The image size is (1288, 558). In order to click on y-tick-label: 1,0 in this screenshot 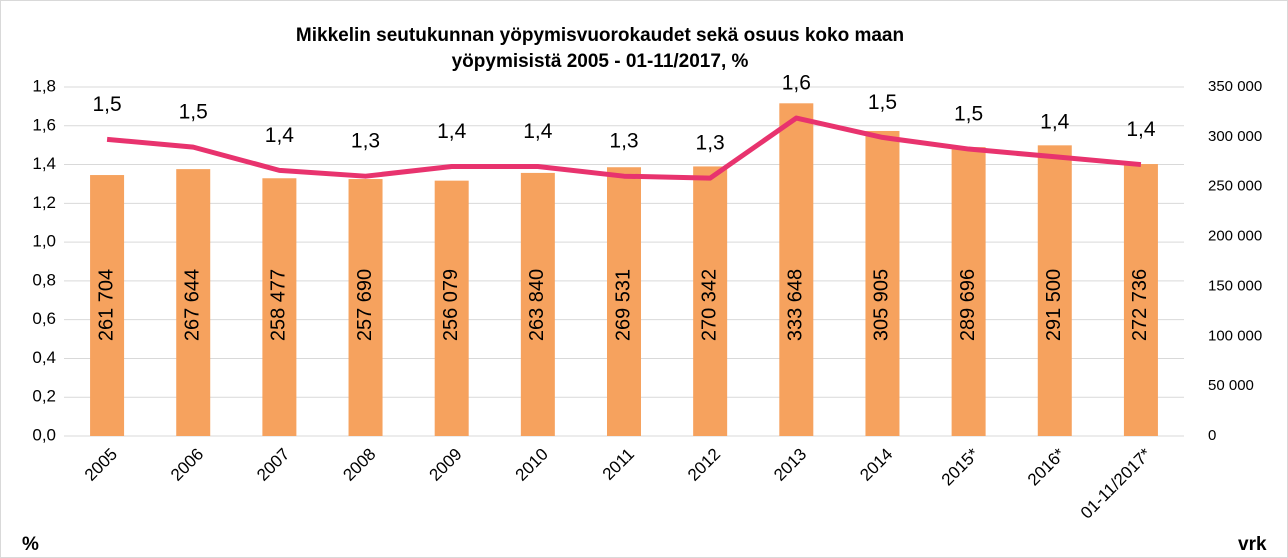, I will do `click(44, 241)`.